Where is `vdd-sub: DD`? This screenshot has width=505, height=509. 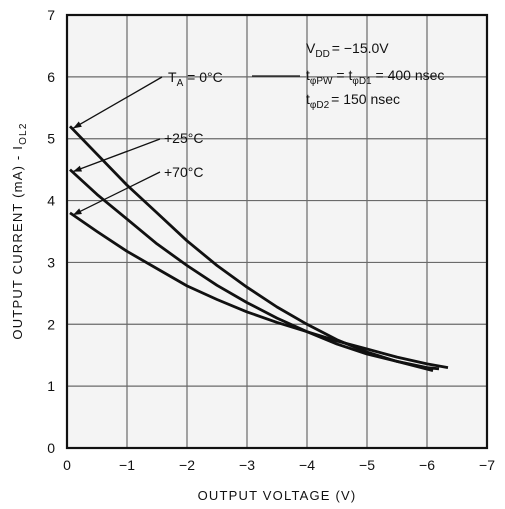
vdd-sub: DD is located at coordinates (322, 54).